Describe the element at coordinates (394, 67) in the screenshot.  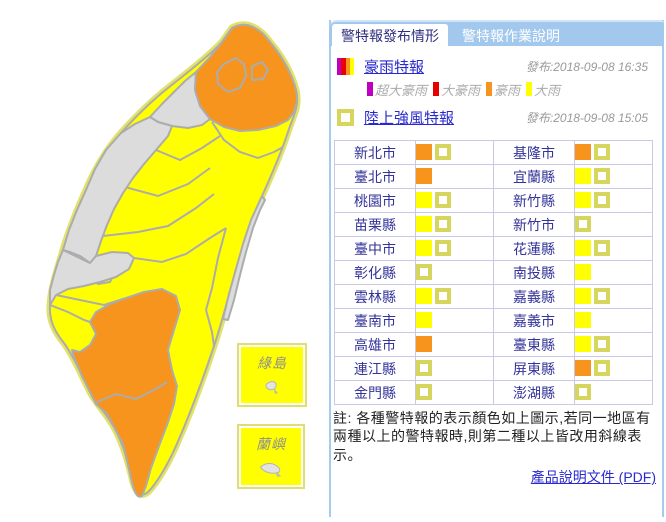
I see `rain-advisory-link: 豪雨特報` at that location.